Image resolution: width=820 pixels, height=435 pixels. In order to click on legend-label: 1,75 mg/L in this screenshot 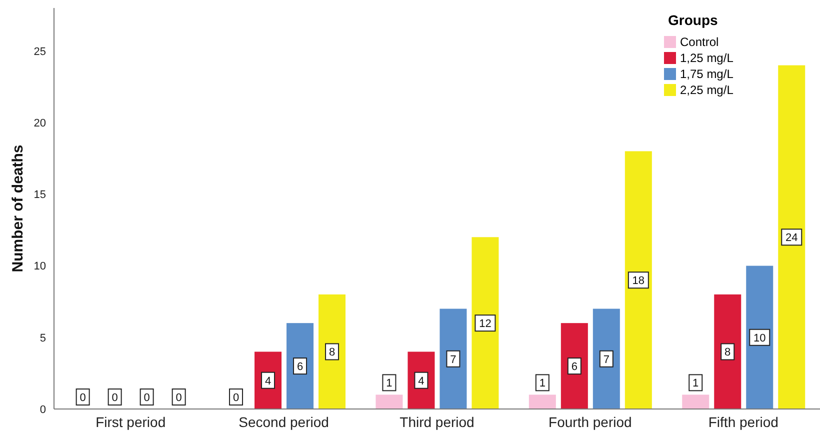, I will do `click(707, 74)`.